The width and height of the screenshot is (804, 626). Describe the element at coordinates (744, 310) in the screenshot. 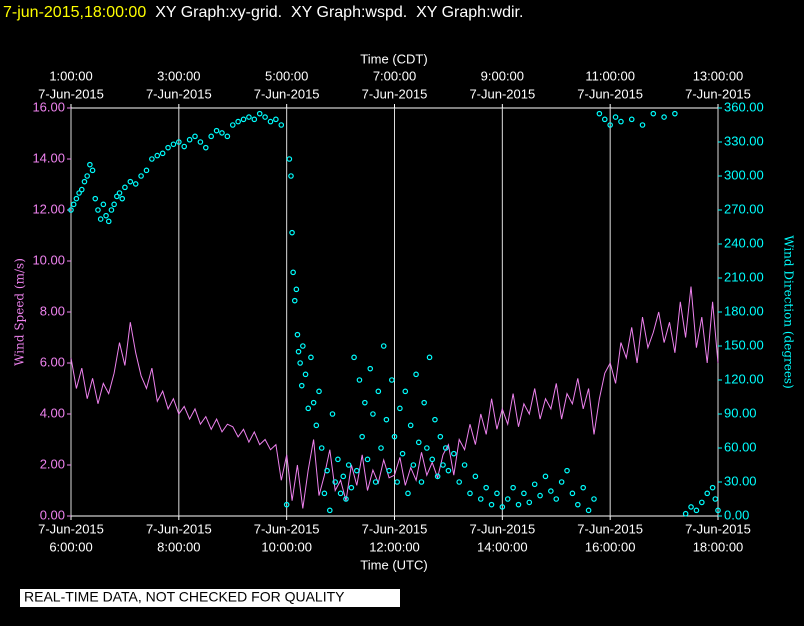

I see `y2-tick-label: 180.00` at that location.